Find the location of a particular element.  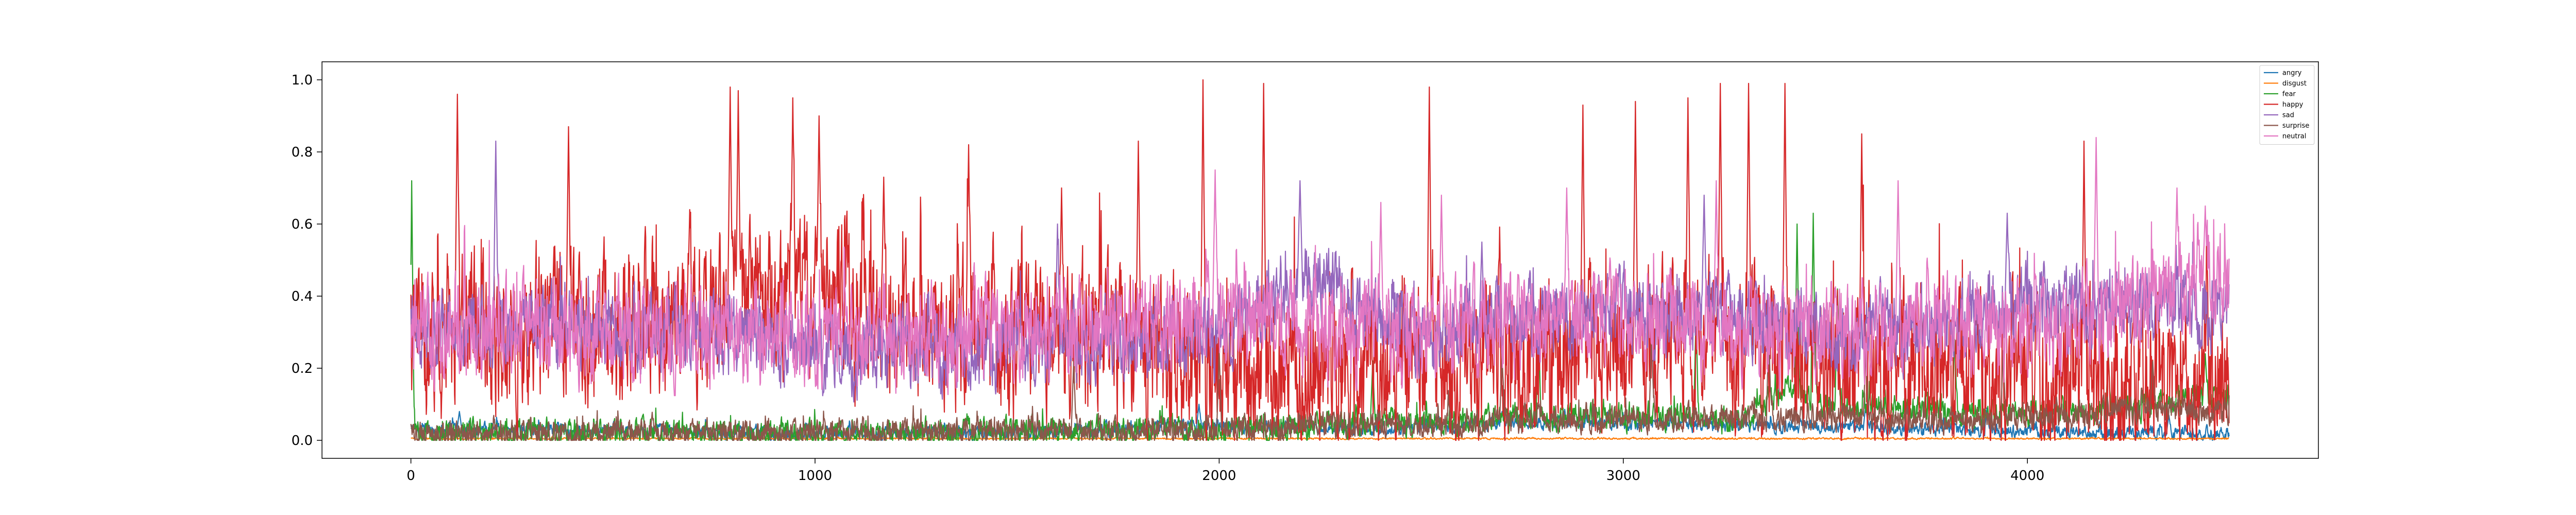

y-tick-label: 0.0 is located at coordinates (302, 441).